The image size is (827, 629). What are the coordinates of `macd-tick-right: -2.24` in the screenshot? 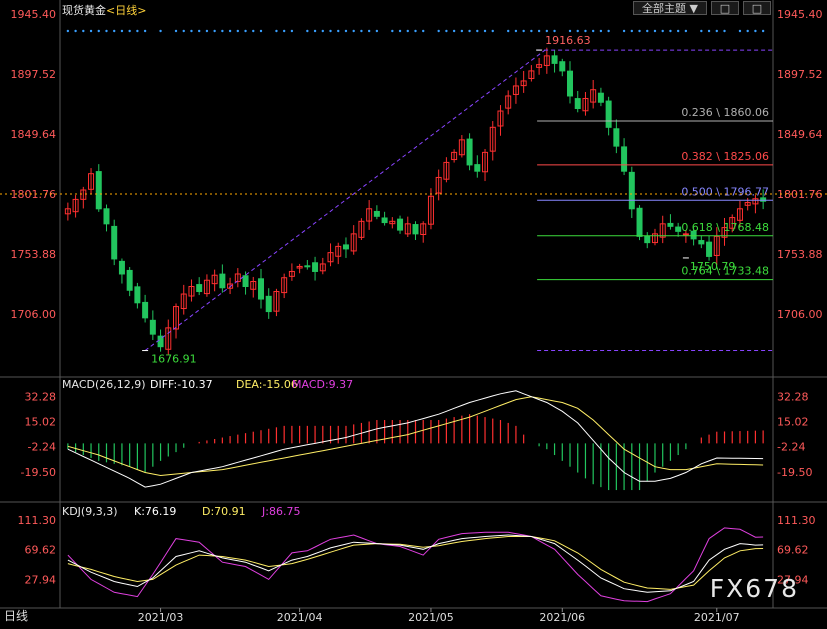 It's located at (791, 447).